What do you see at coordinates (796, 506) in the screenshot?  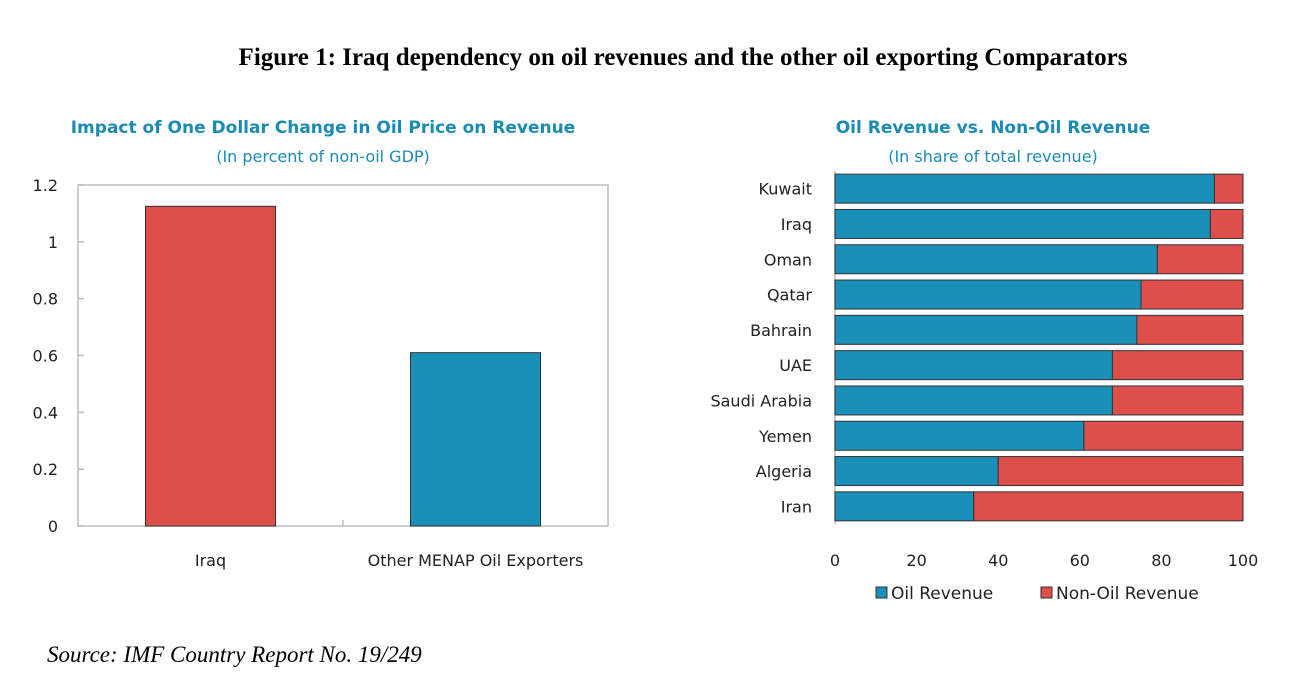 I see `right-y-category-label: Iran` at bounding box center [796, 506].